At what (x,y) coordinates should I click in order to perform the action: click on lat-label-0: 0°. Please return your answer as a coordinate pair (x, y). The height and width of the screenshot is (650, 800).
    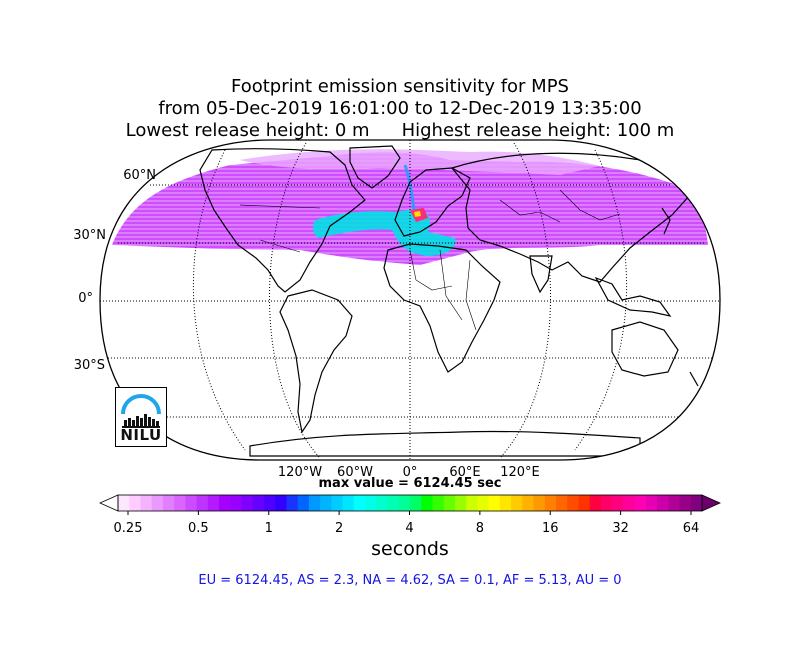
    Looking at the image, I should click on (85, 298).